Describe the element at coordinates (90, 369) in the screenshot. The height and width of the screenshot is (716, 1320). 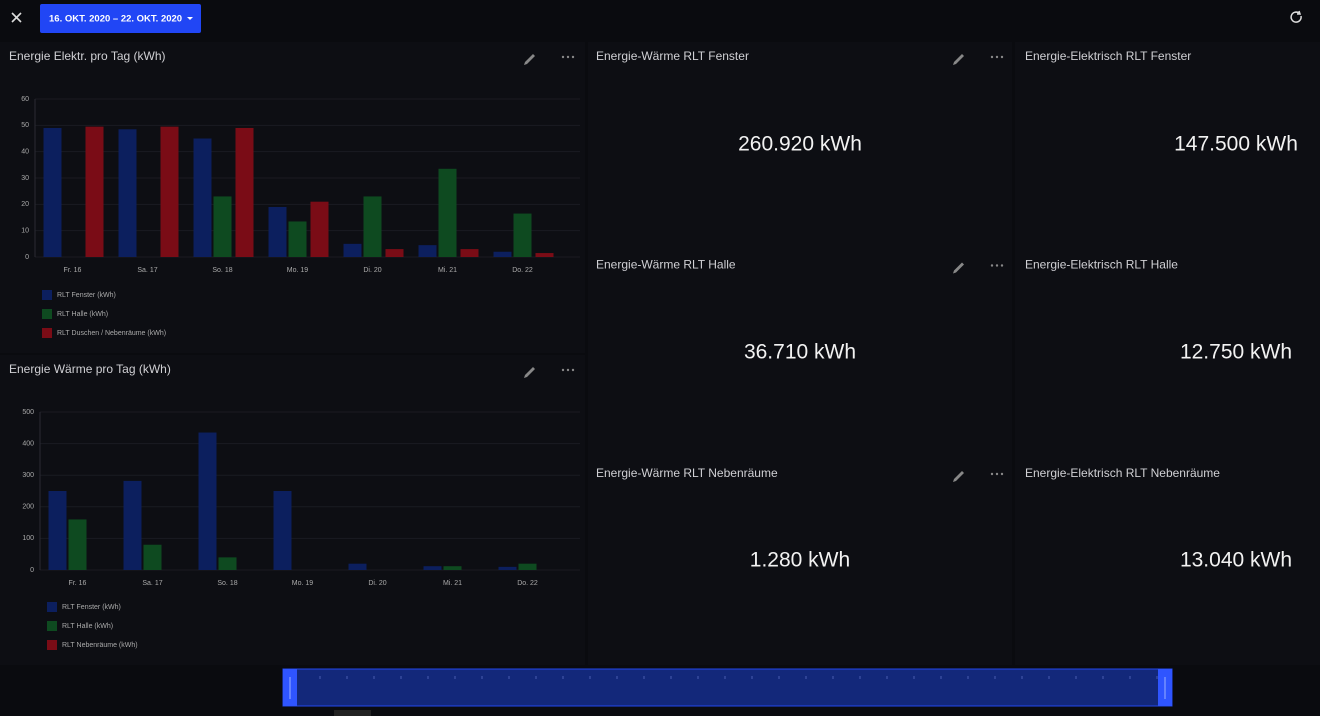
I see `chart-title: Energie Wärme pro Tag (kWh)` at that location.